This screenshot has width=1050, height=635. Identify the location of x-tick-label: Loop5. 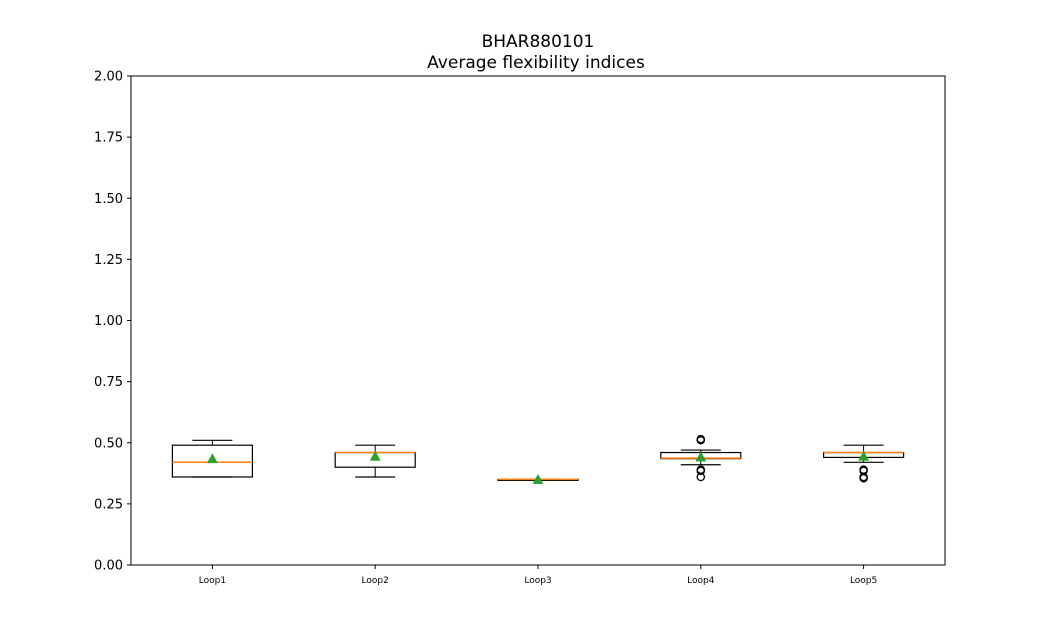
(863, 581).